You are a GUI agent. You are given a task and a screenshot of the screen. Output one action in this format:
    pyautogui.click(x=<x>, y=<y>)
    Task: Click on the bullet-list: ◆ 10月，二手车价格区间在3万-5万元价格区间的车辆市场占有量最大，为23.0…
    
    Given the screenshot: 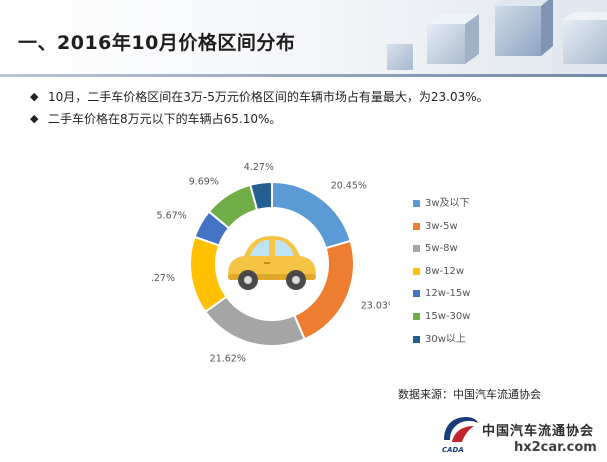 What is the action you would take?
    pyautogui.click(x=310, y=110)
    